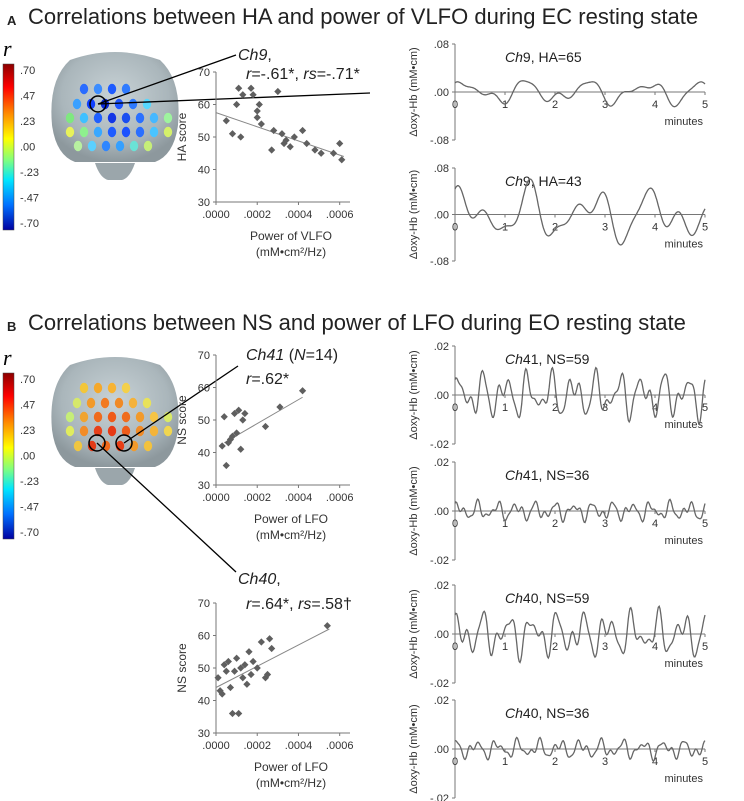  Describe the element at coordinates (441, 216) in the screenshot. I see `ts-y-tick-label: .00` at that location.